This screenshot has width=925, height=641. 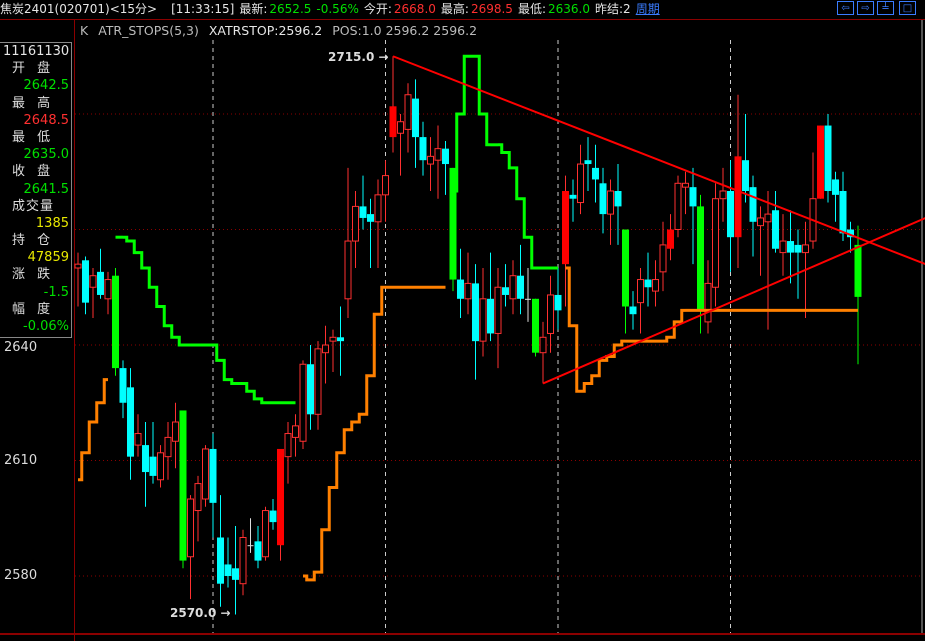 I want to click on prev-icon: ⇦, so click(x=845, y=8).